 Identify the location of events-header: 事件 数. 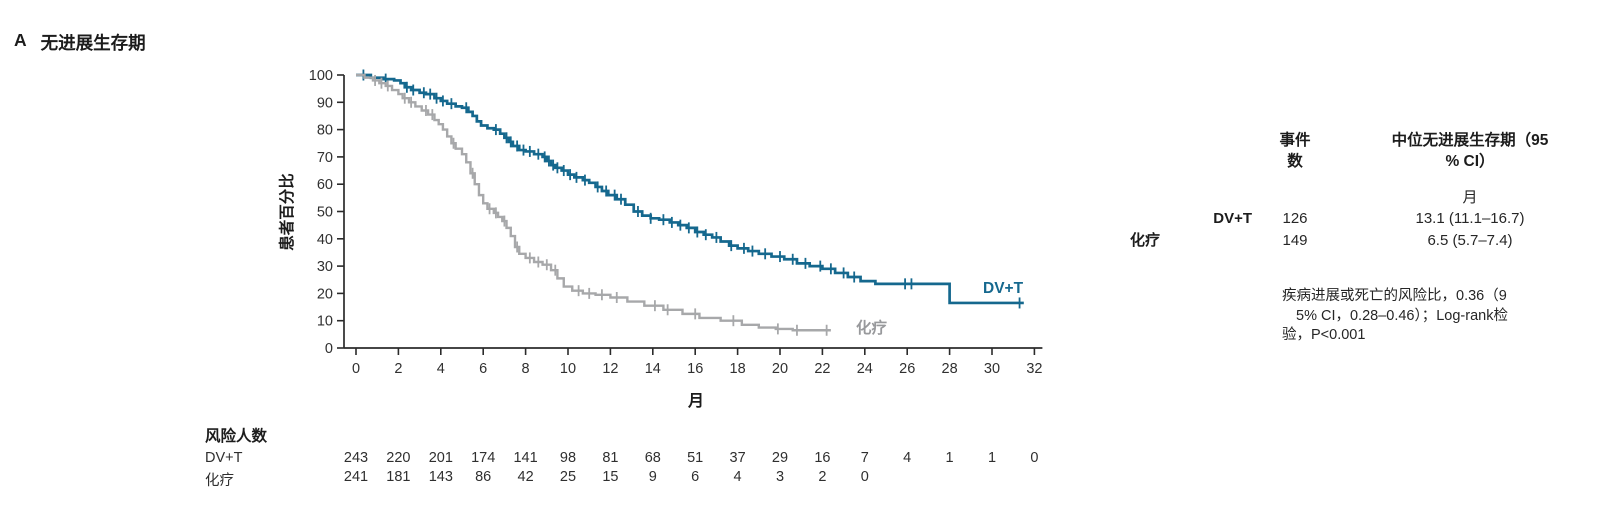
(1295, 151).